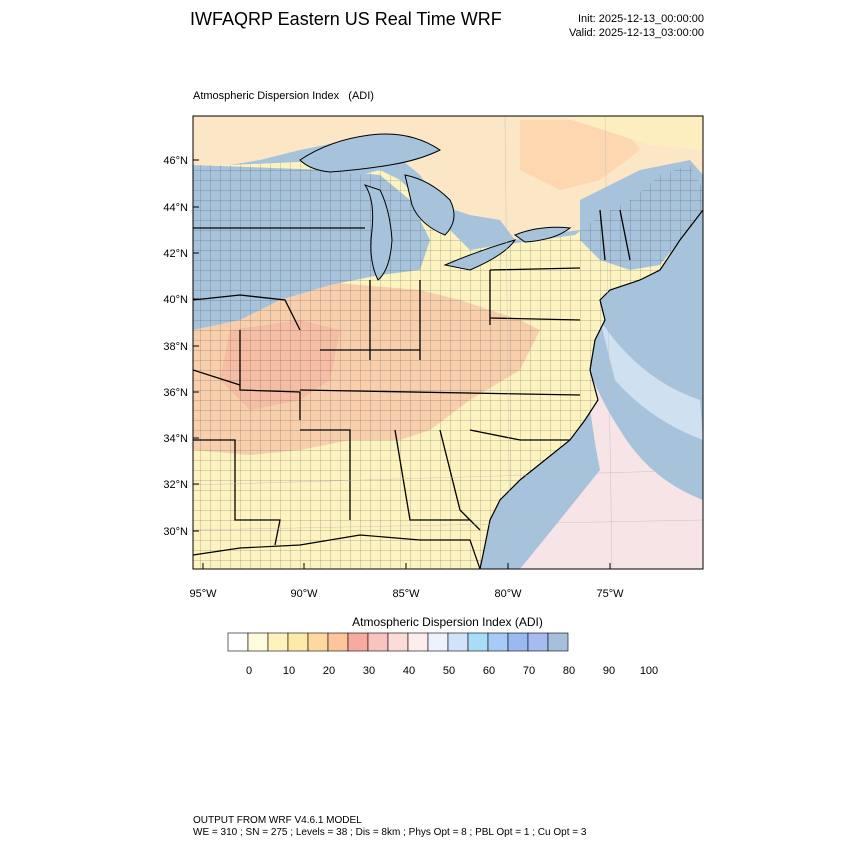 The image size is (850, 850). I want to click on lon-label: 85°W, so click(406, 594).